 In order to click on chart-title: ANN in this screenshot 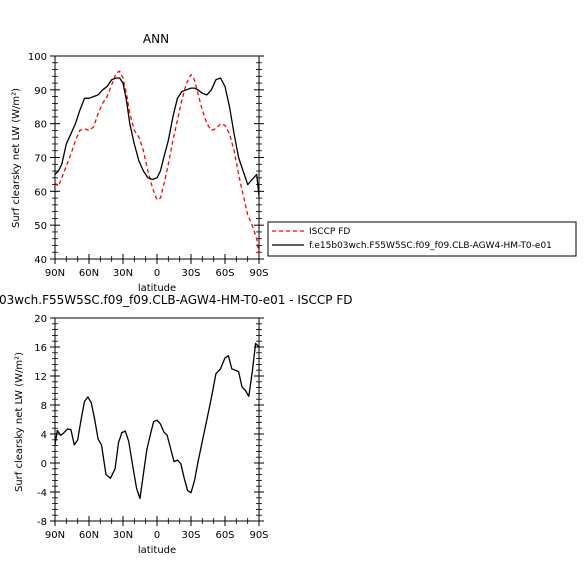, I will do `click(156, 39)`.